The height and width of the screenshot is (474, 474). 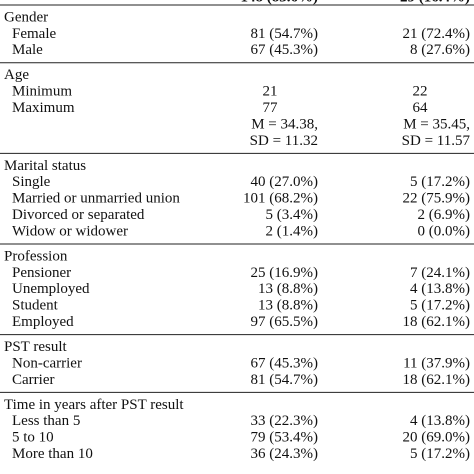 What do you see at coordinates (285, 438) in the screenshot?
I see `cell: 79 (53.4%)` at bounding box center [285, 438].